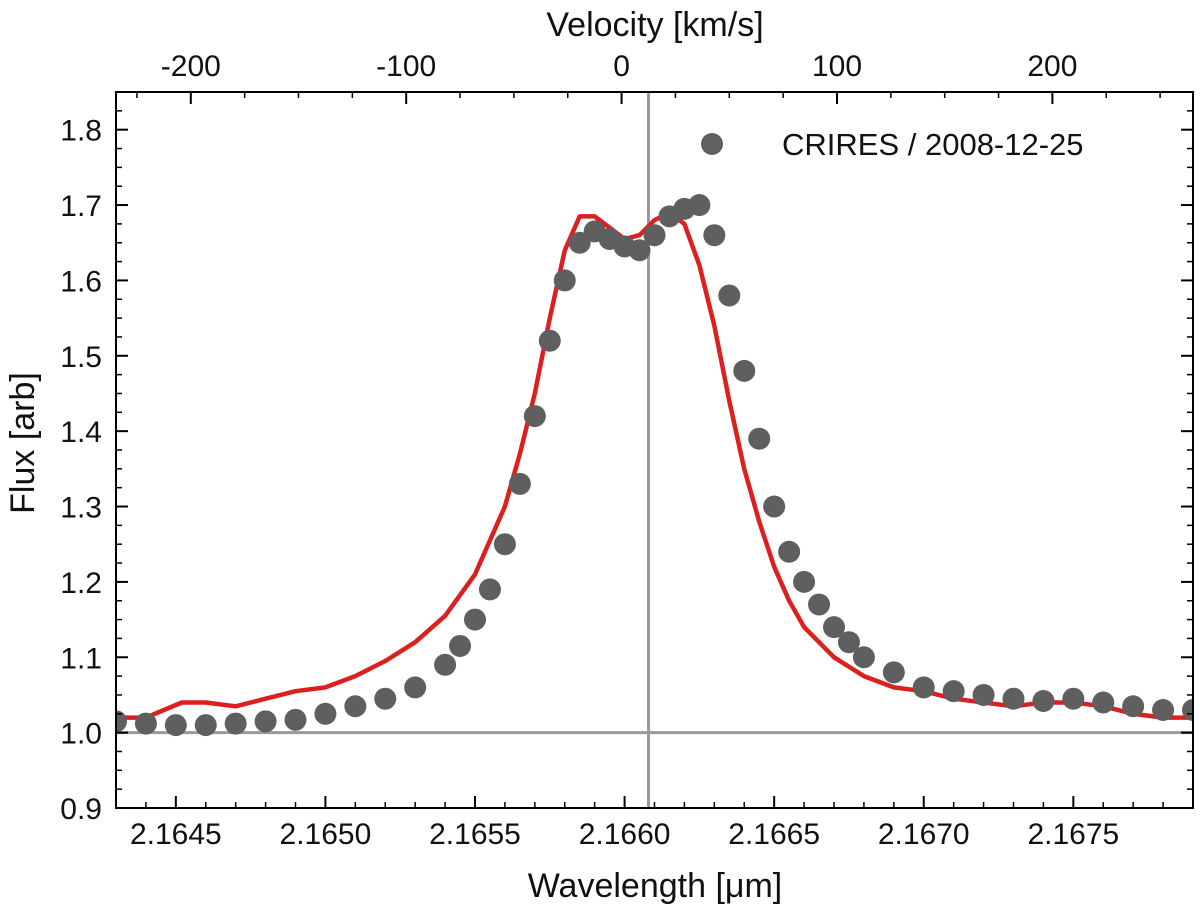  I want to click on top-tick-label: 100, so click(837, 66).